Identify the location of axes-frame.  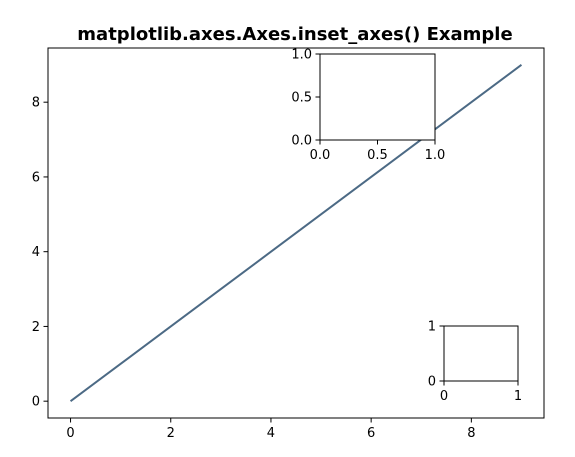
(481, 353).